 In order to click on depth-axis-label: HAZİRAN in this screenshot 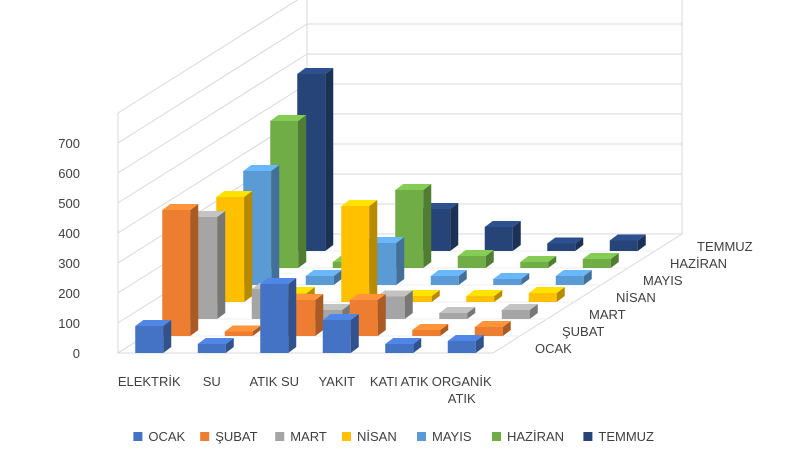, I will do `click(698, 263)`.